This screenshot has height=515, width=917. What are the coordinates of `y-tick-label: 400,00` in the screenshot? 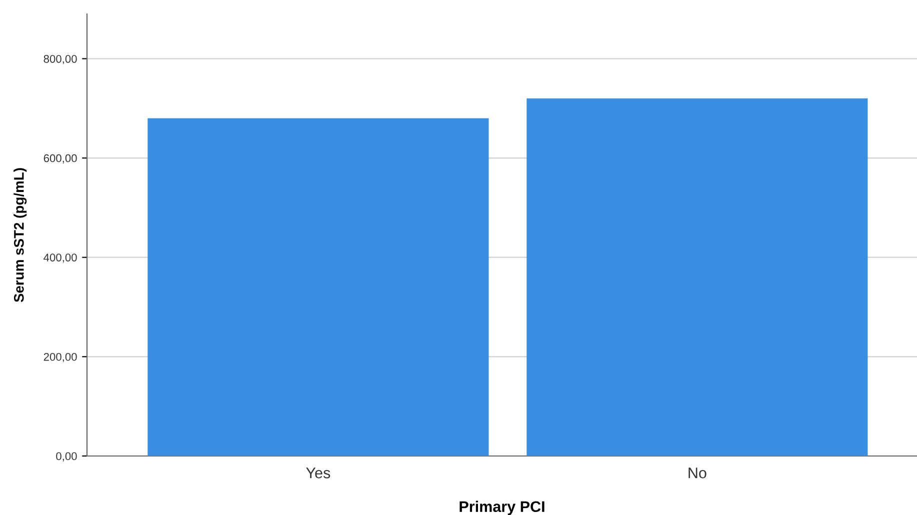 It's located at (60, 258).